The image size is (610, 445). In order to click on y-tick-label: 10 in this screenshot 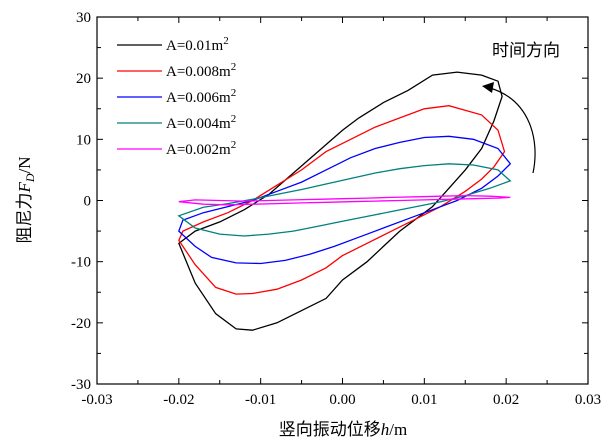, I will do `click(83, 140)`.